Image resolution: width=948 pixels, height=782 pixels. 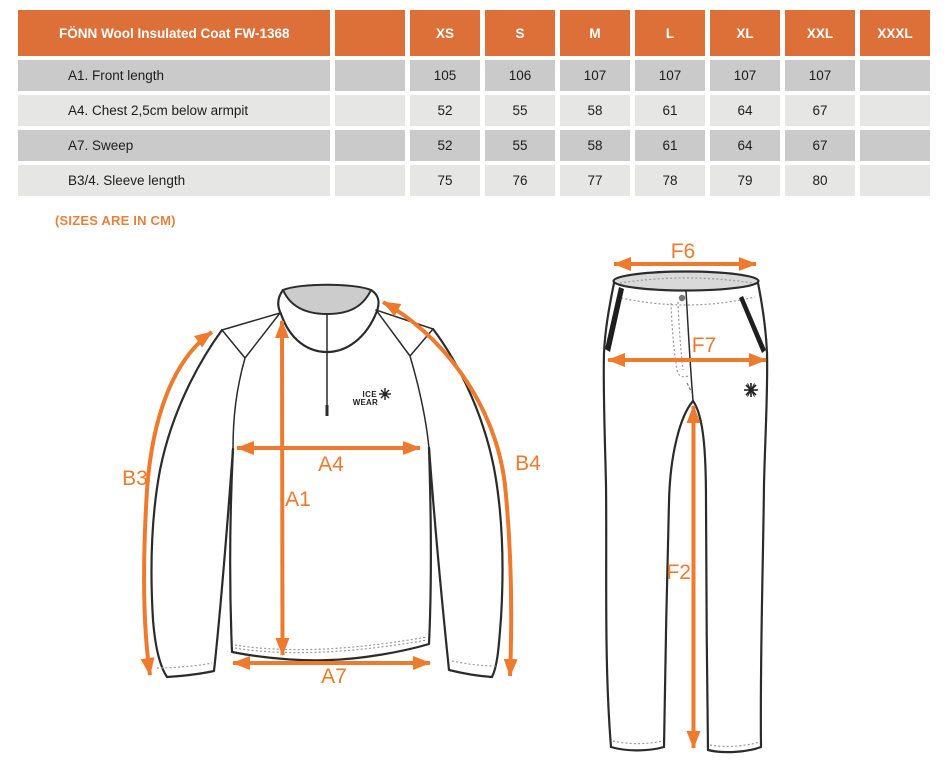 I want to click on value-cell: 79, so click(x=745, y=180).